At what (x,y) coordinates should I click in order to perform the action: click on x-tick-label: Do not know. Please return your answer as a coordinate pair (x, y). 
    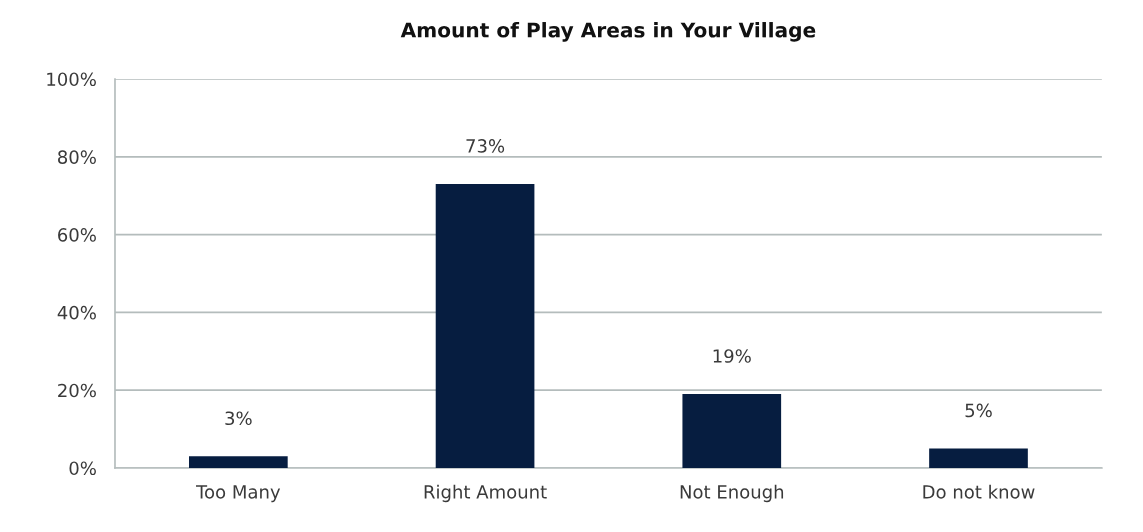
    Looking at the image, I should click on (979, 491).